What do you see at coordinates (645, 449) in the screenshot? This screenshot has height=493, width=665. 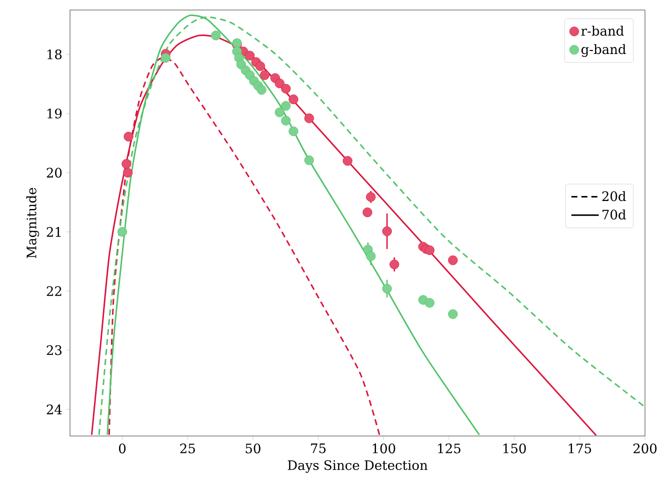 I see `x-tick-label: 200` at bounding box center [645, 449].